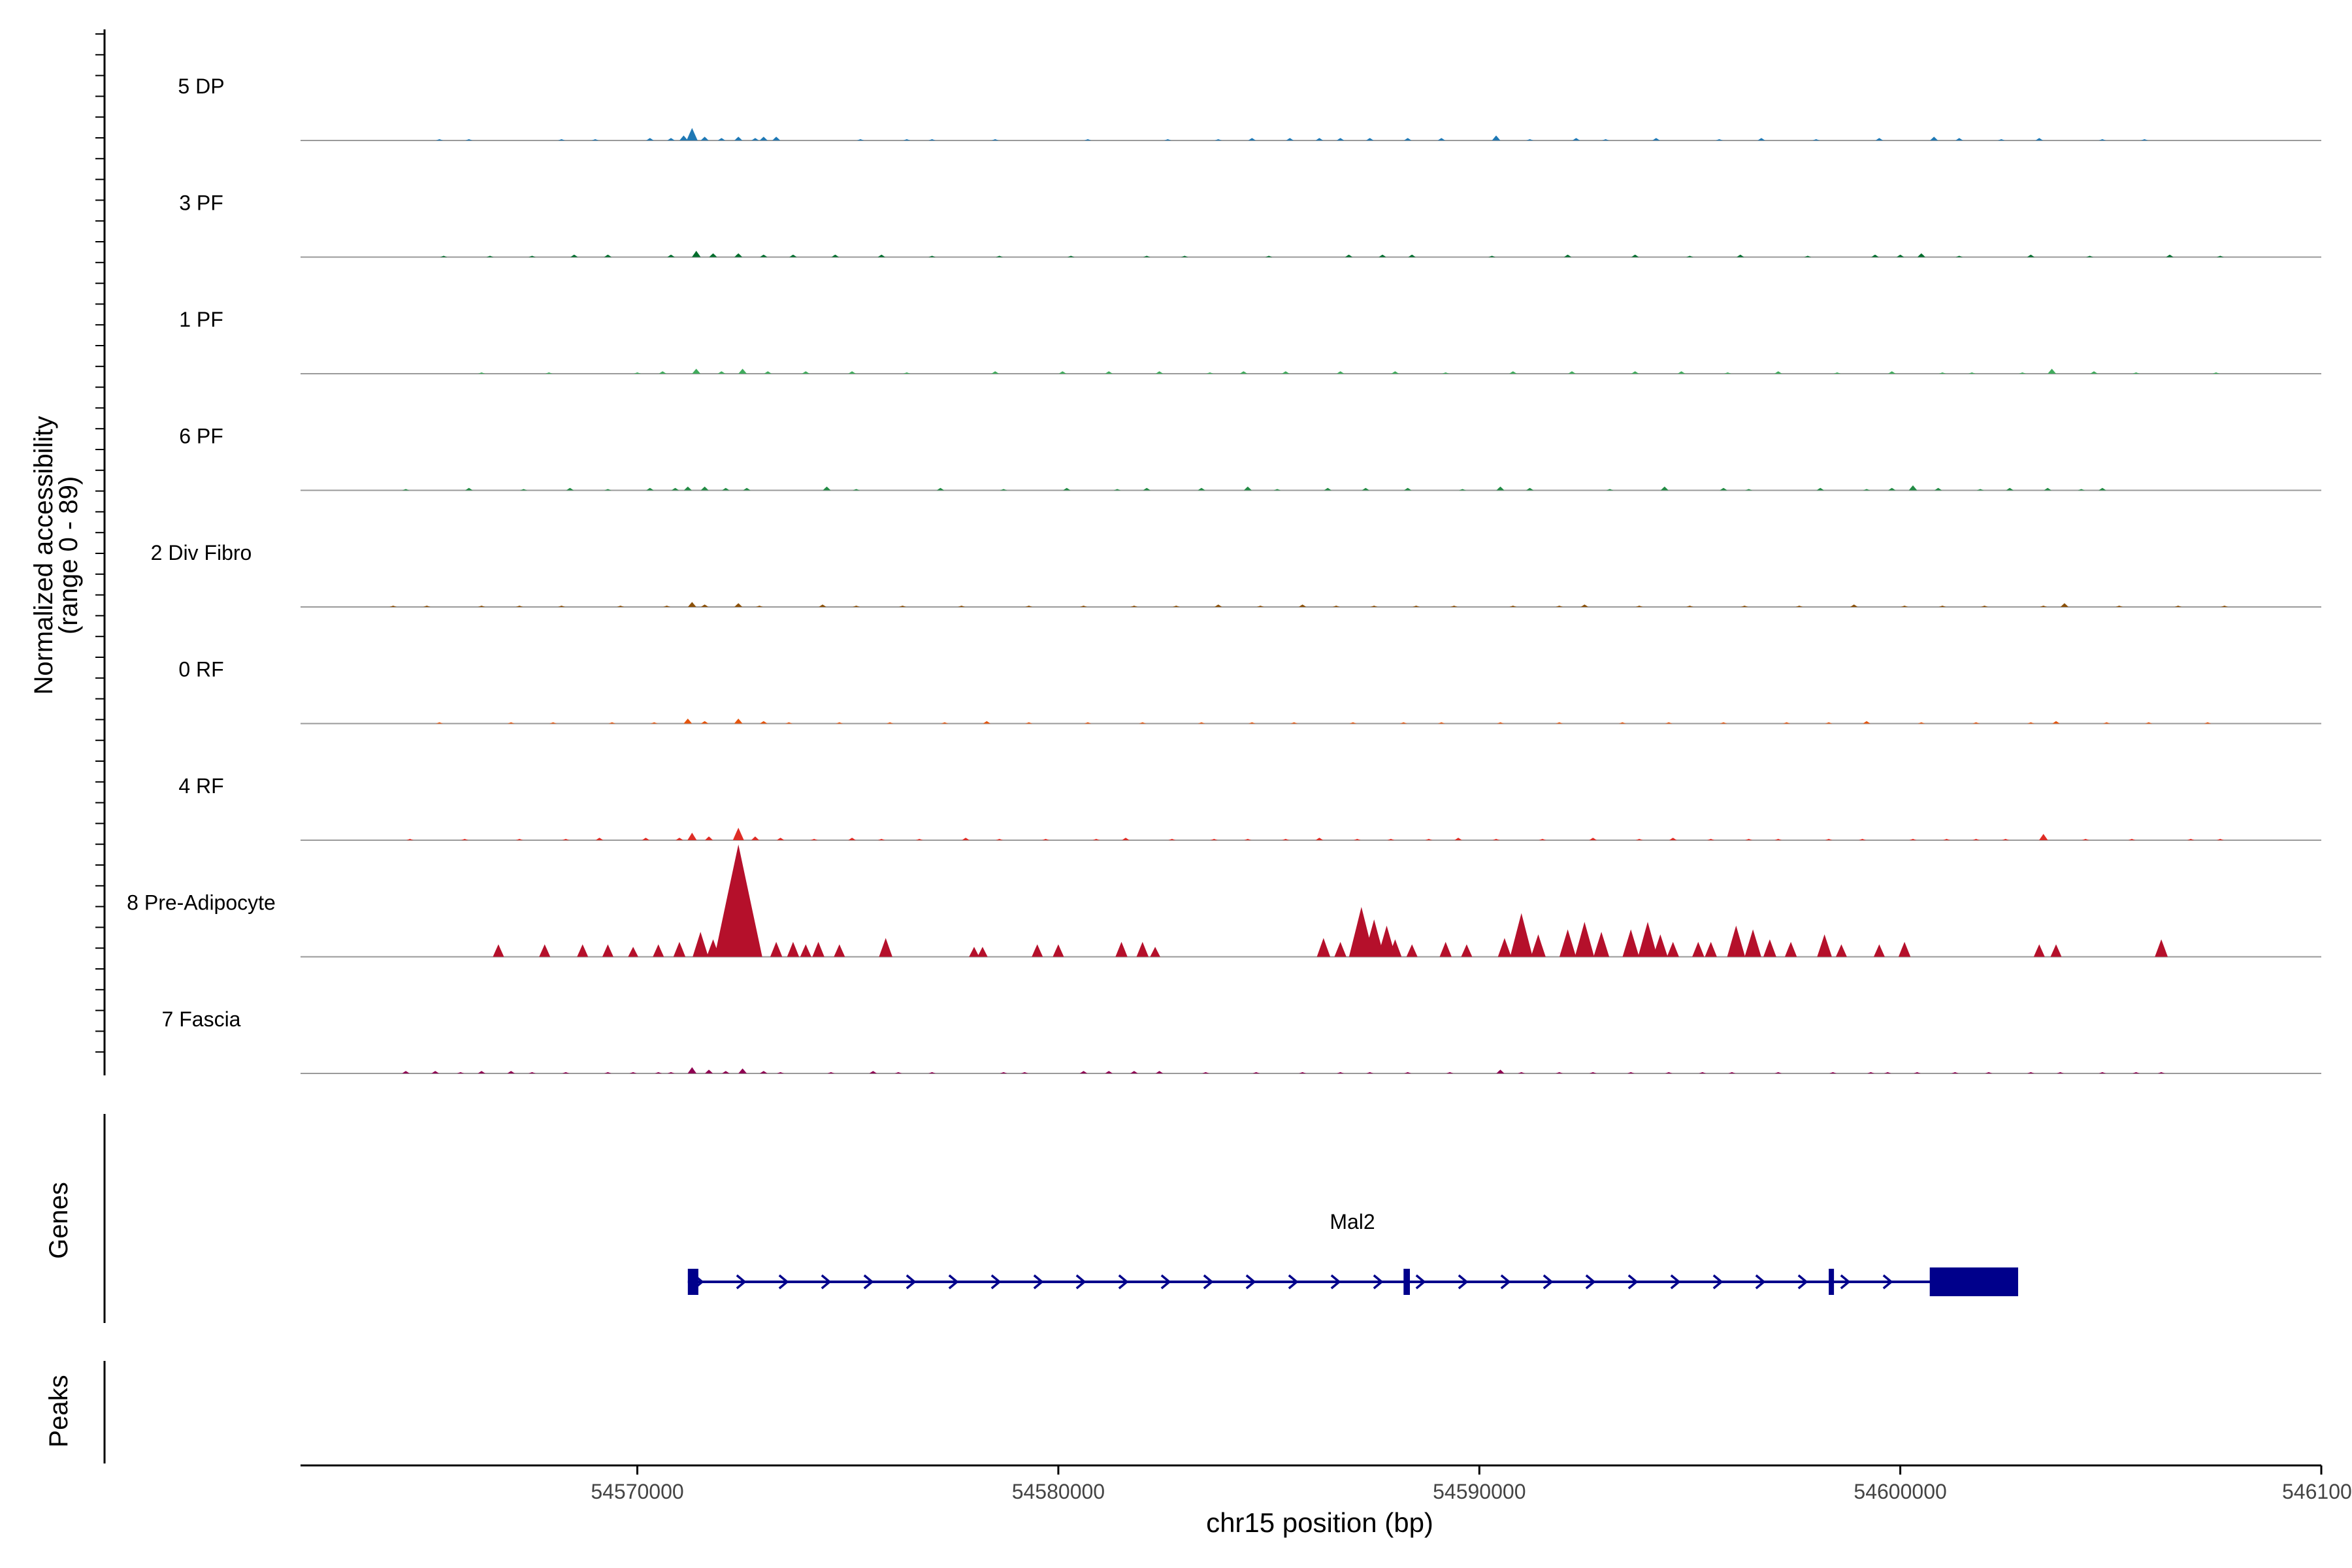  What do you see at coordinates (1250, 458) in the screenshot?
I see `track: 6 PF` at bounding box center [1250, 458].